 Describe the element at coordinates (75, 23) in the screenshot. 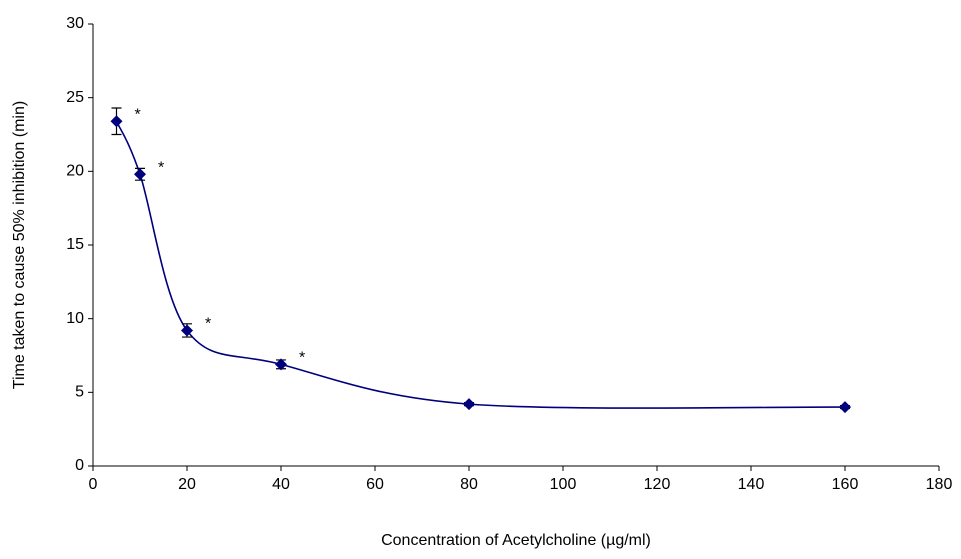

I see `y-tick-label: 30` at that location.